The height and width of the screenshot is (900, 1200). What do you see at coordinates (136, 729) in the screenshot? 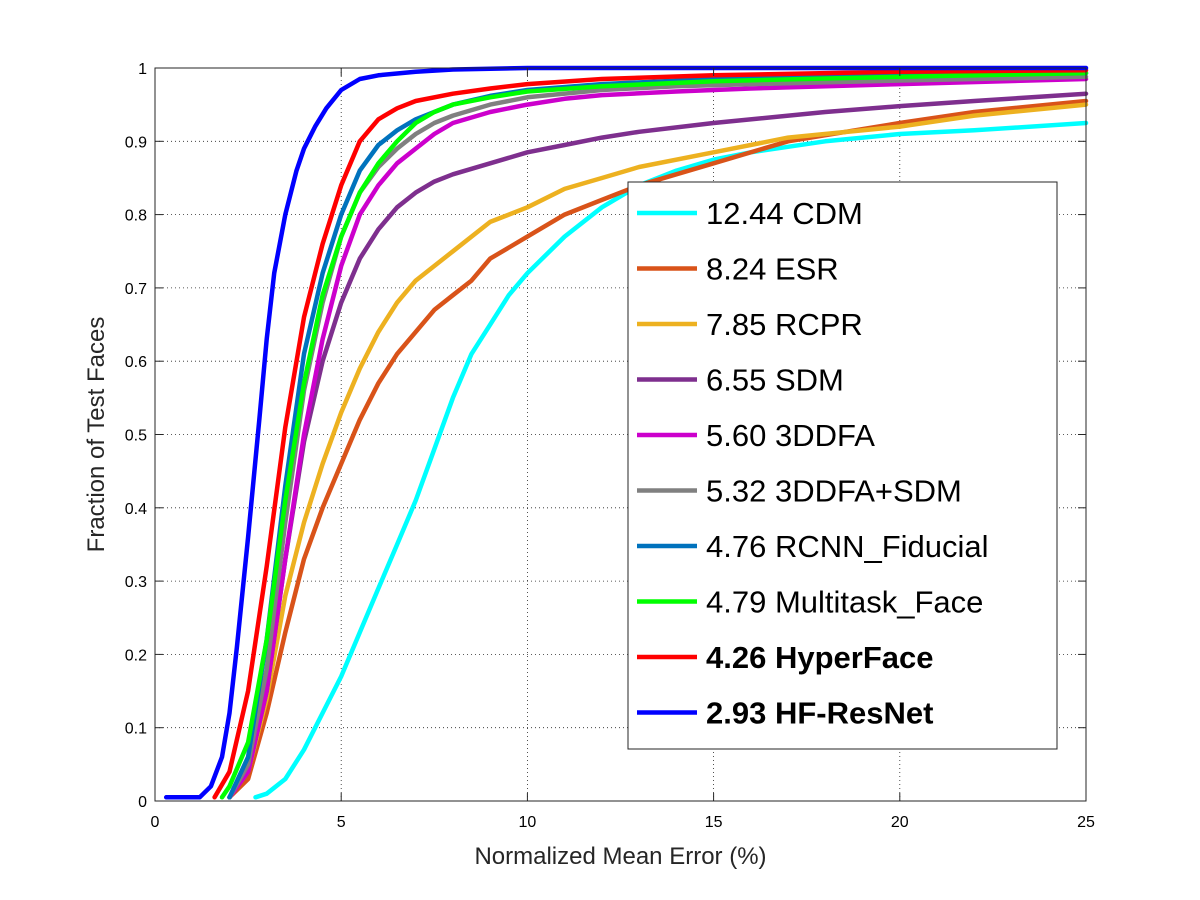
I see `y-tick-label: 0.1` at bounding box center [136, 729].